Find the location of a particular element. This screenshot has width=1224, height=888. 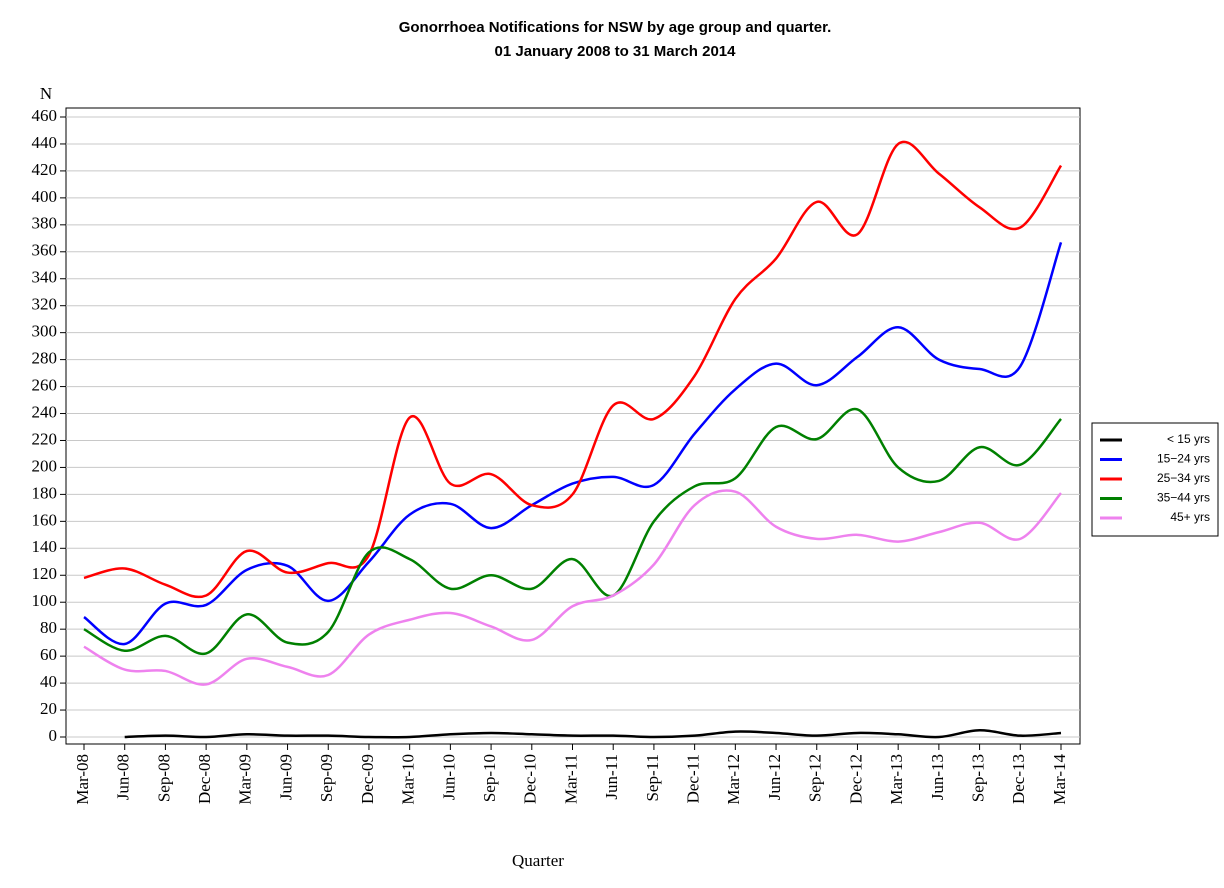

x-tick-label: Sep-08 is located at coordinates (163, 778).